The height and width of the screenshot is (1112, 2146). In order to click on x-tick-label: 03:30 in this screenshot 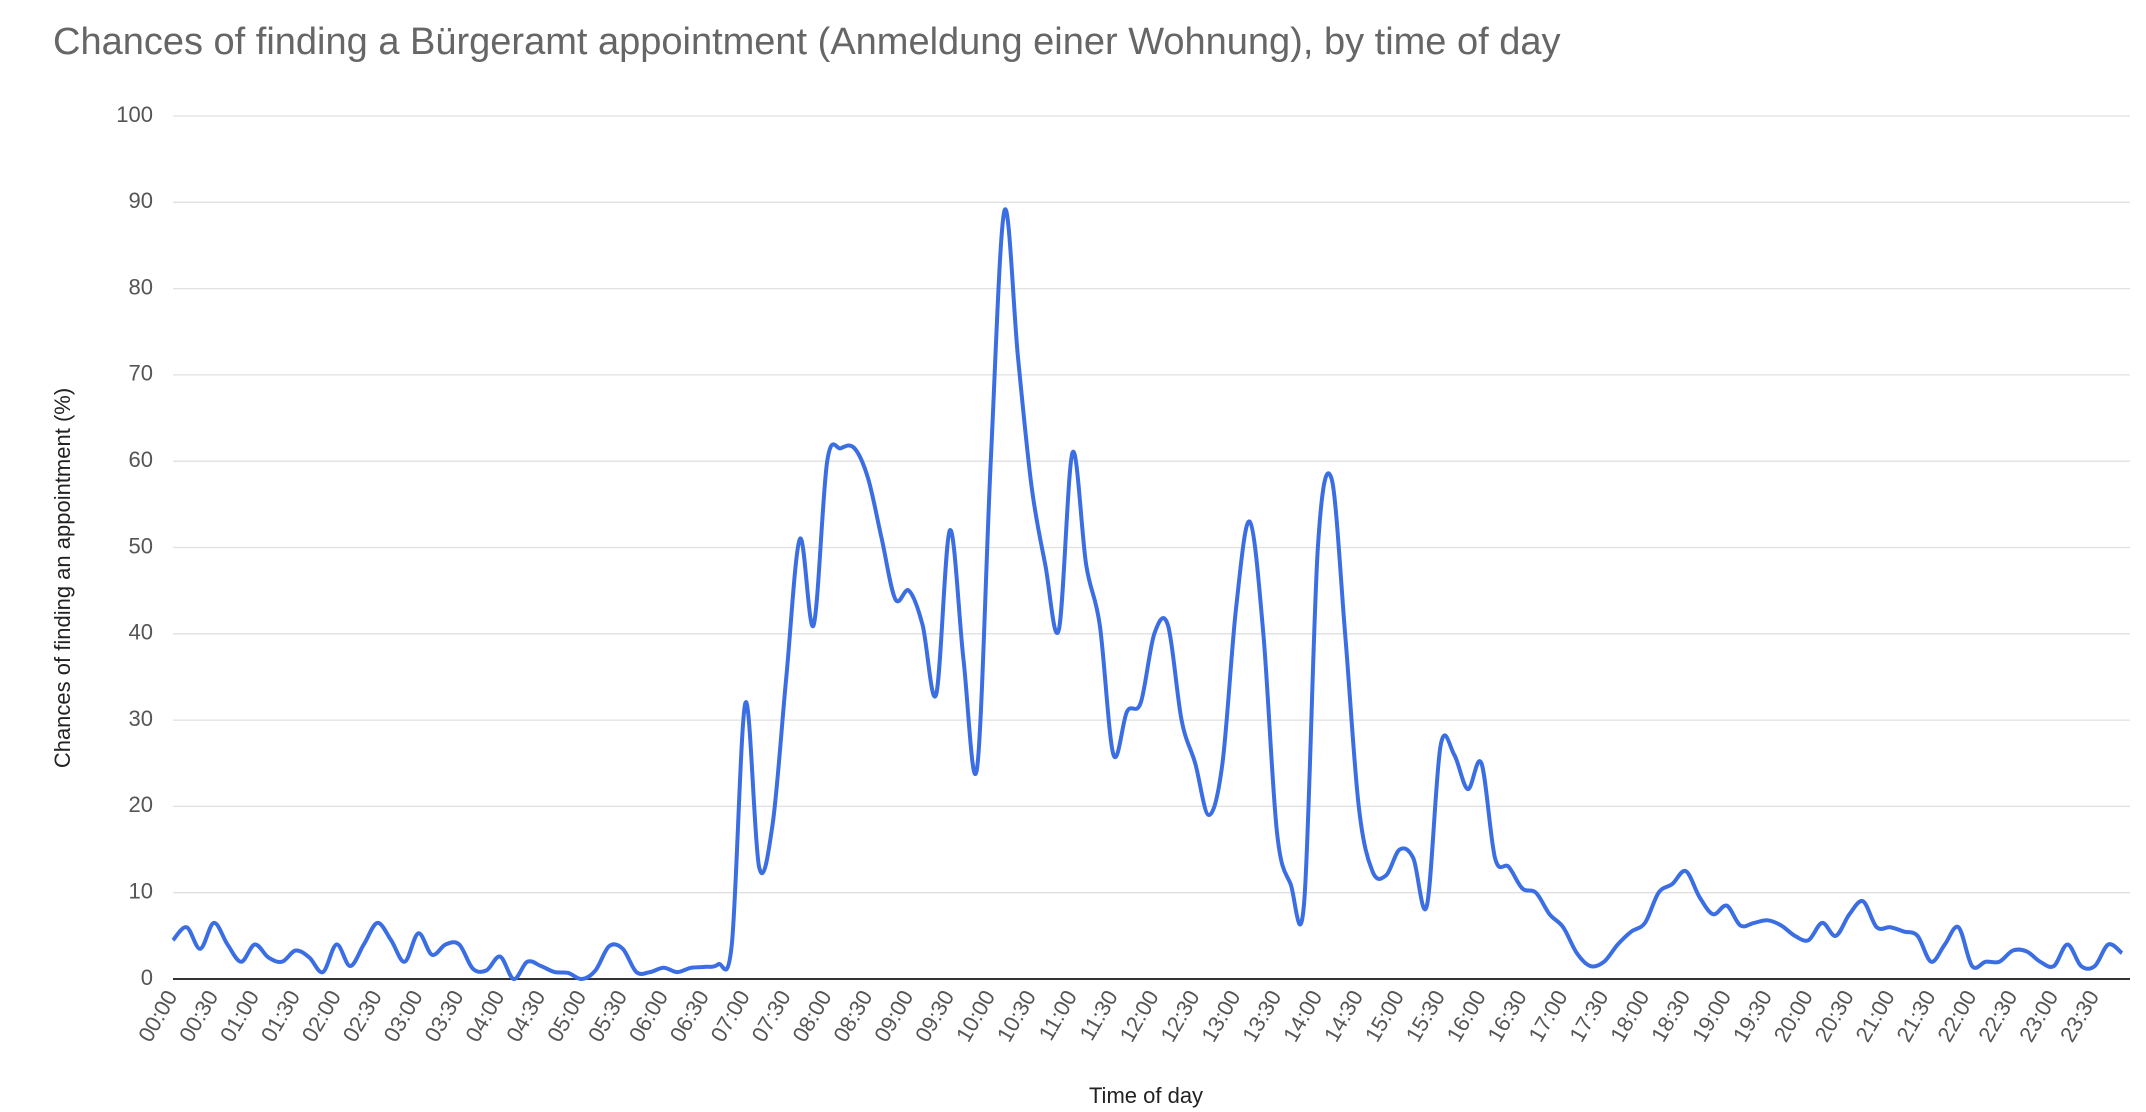, I will do `click(443, 1016)`.